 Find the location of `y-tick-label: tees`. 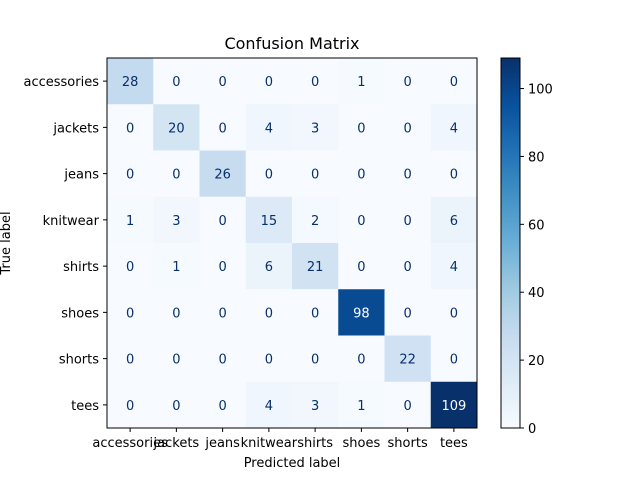

y-tick-label: tees is located at coordinates (85, 406).